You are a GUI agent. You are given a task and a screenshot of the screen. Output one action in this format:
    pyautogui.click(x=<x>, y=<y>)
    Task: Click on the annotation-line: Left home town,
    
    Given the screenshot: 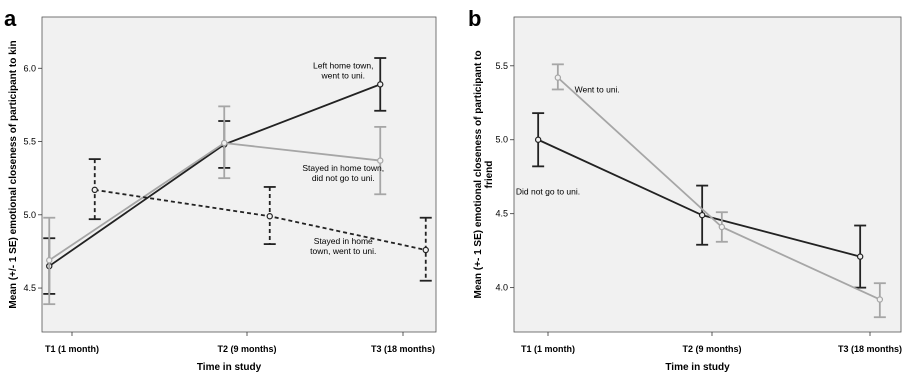 What is the action you would take?
    pyautogui.click(x=343, y=65)
    